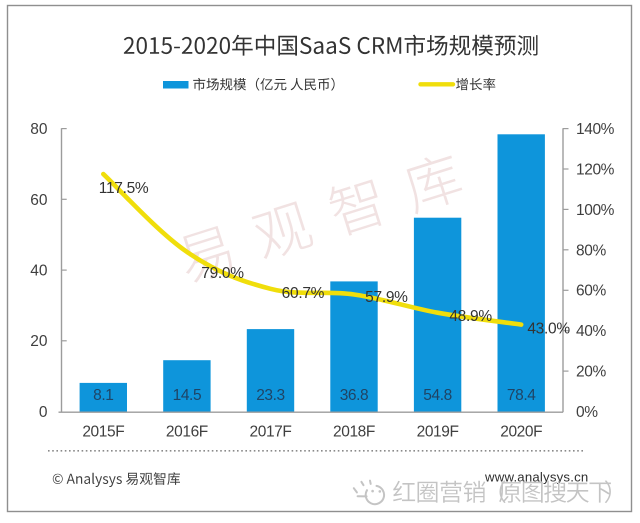  I want to click on svg-text: 20, so click(39, 341).